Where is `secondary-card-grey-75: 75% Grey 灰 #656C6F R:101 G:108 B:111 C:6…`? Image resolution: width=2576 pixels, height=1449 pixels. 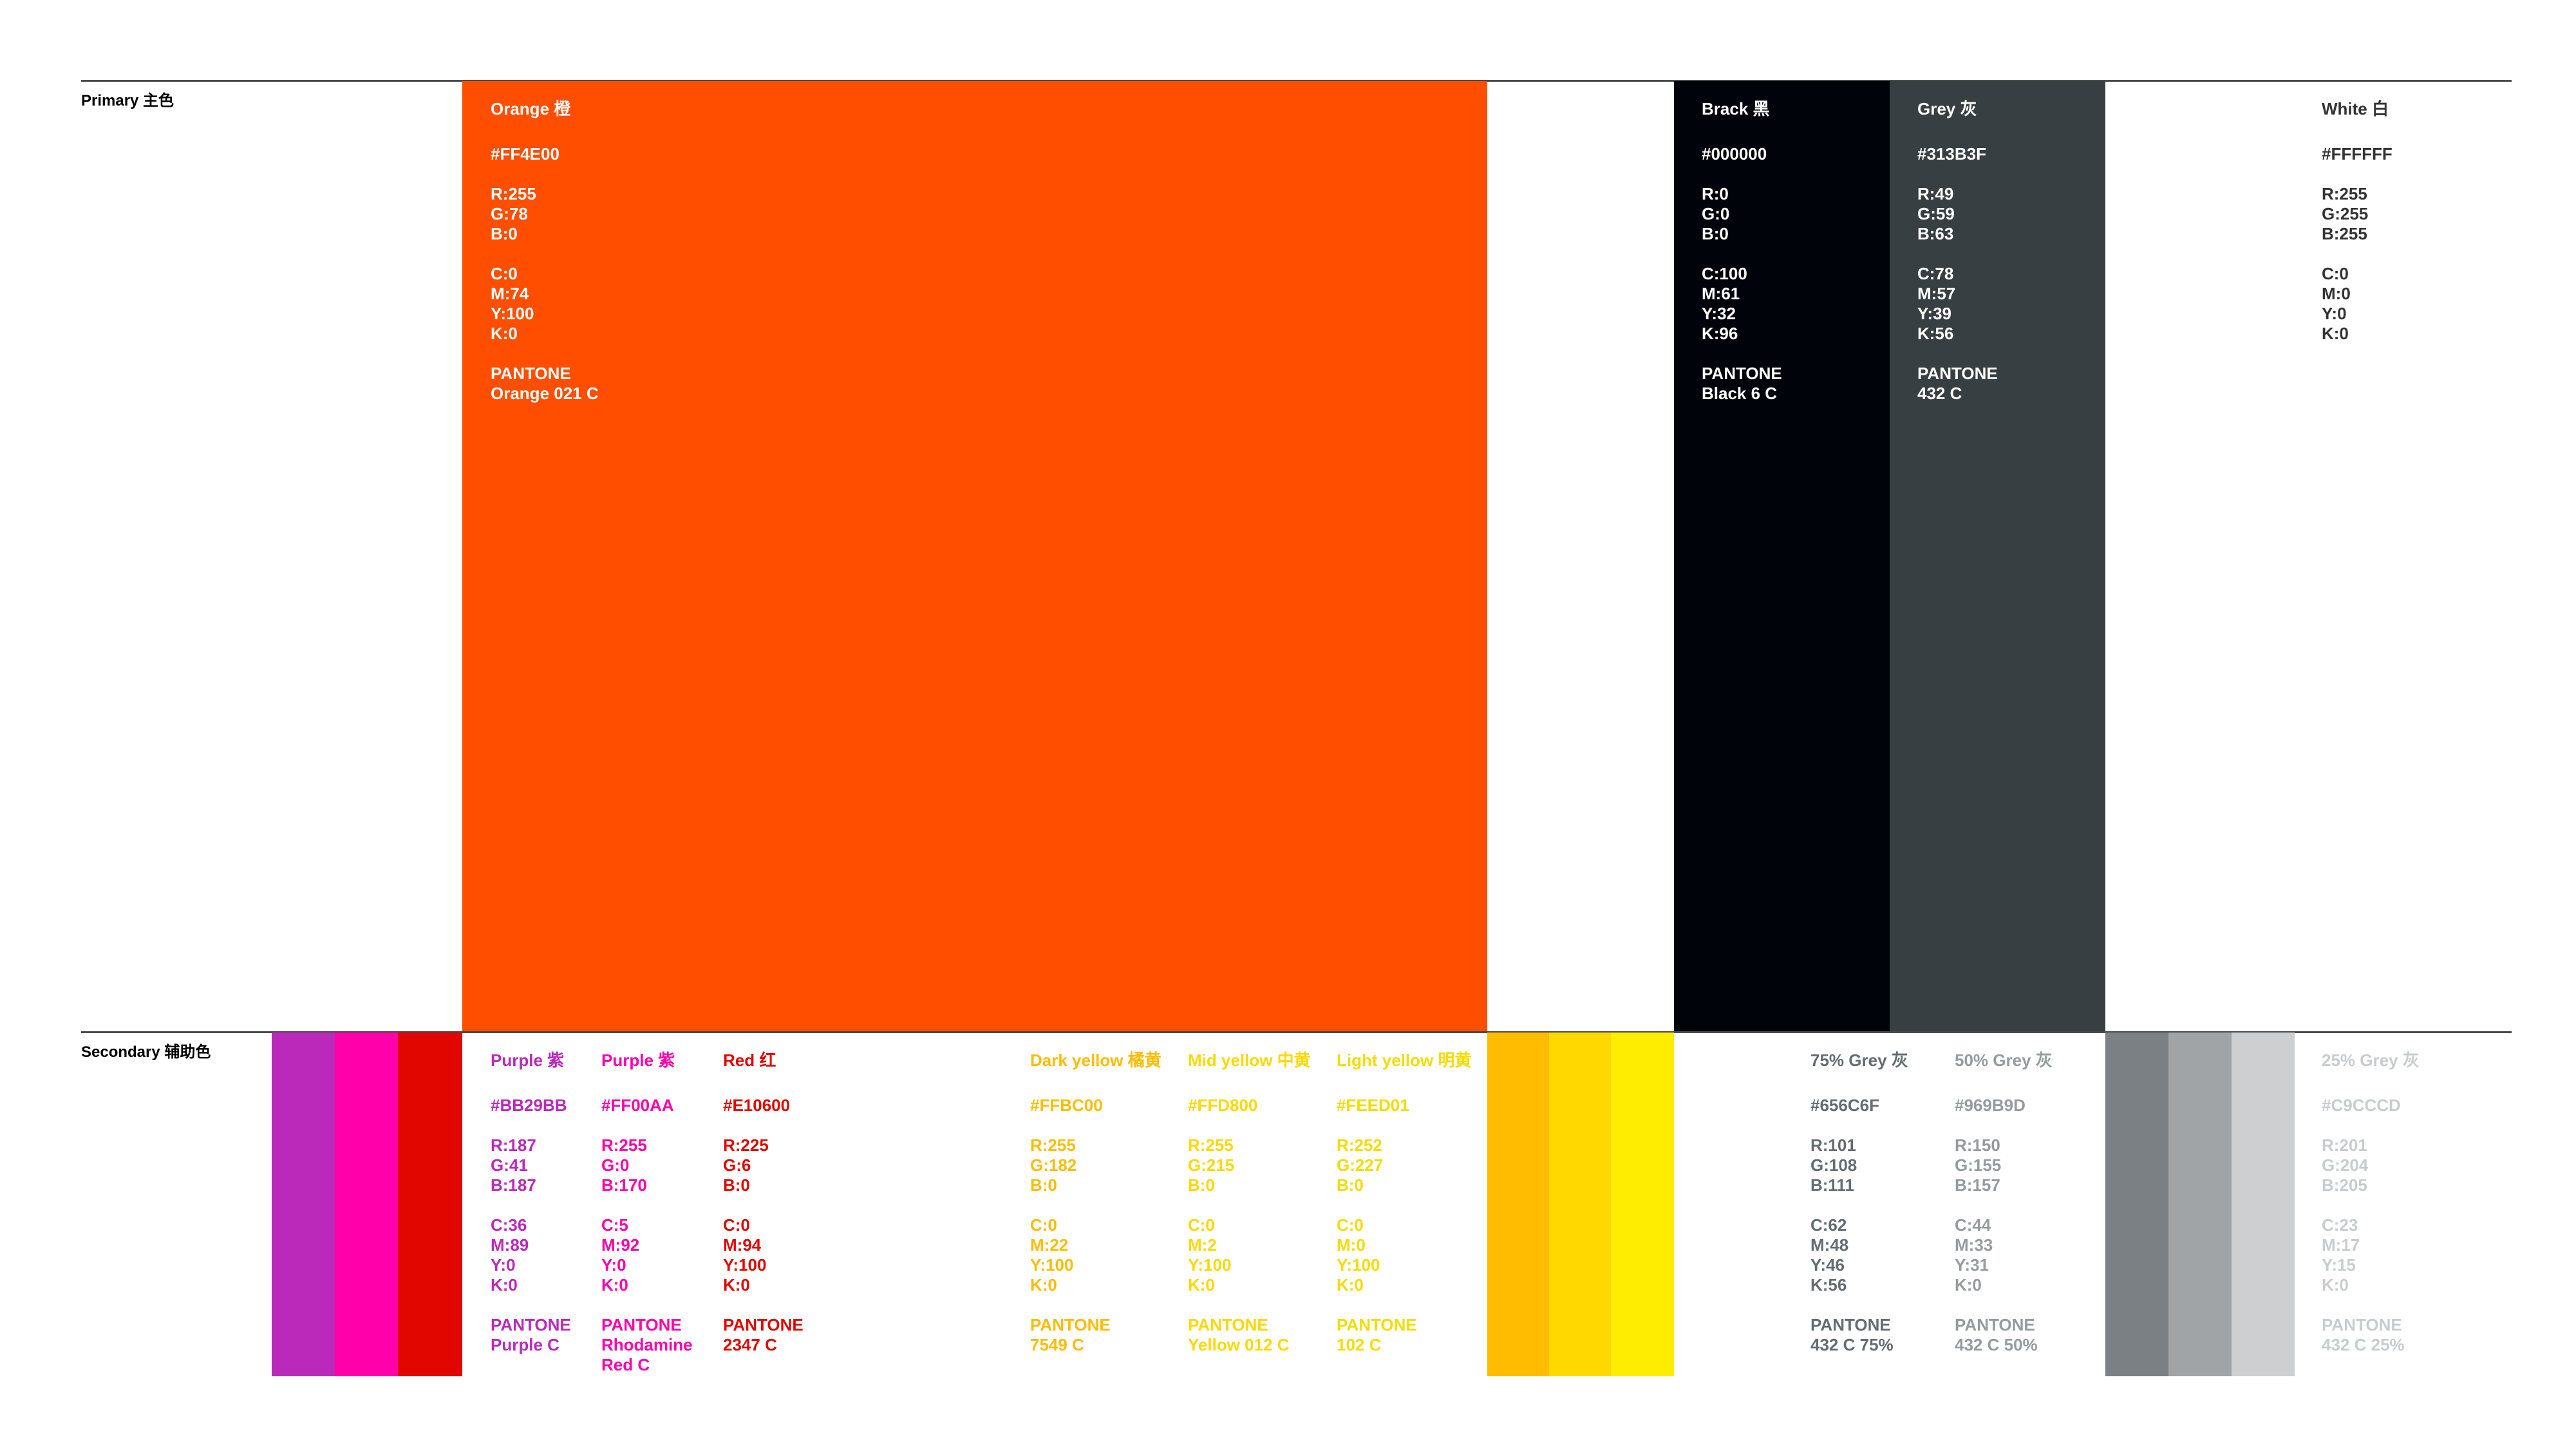
secondary-card-grey-75: 75% Grey 灰 #656C6F R:101 G:108 B:111 C:6… is located at coordinates (1859, 1203).